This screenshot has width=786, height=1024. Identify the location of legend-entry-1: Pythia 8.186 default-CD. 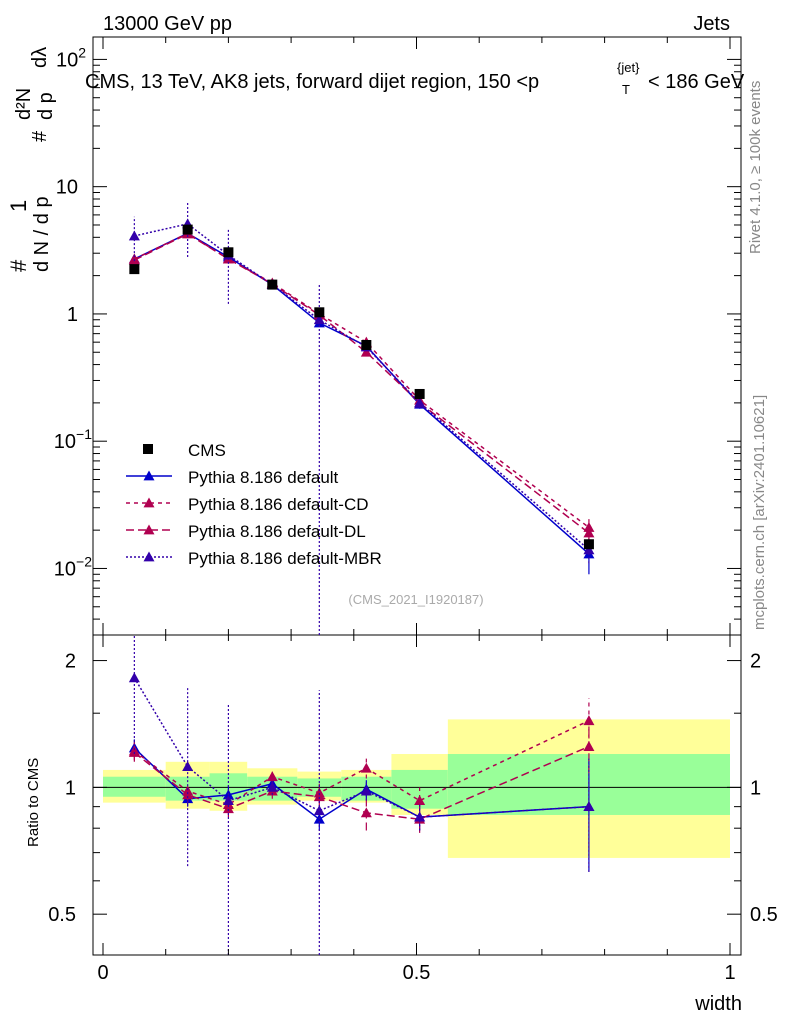
(247, 504).